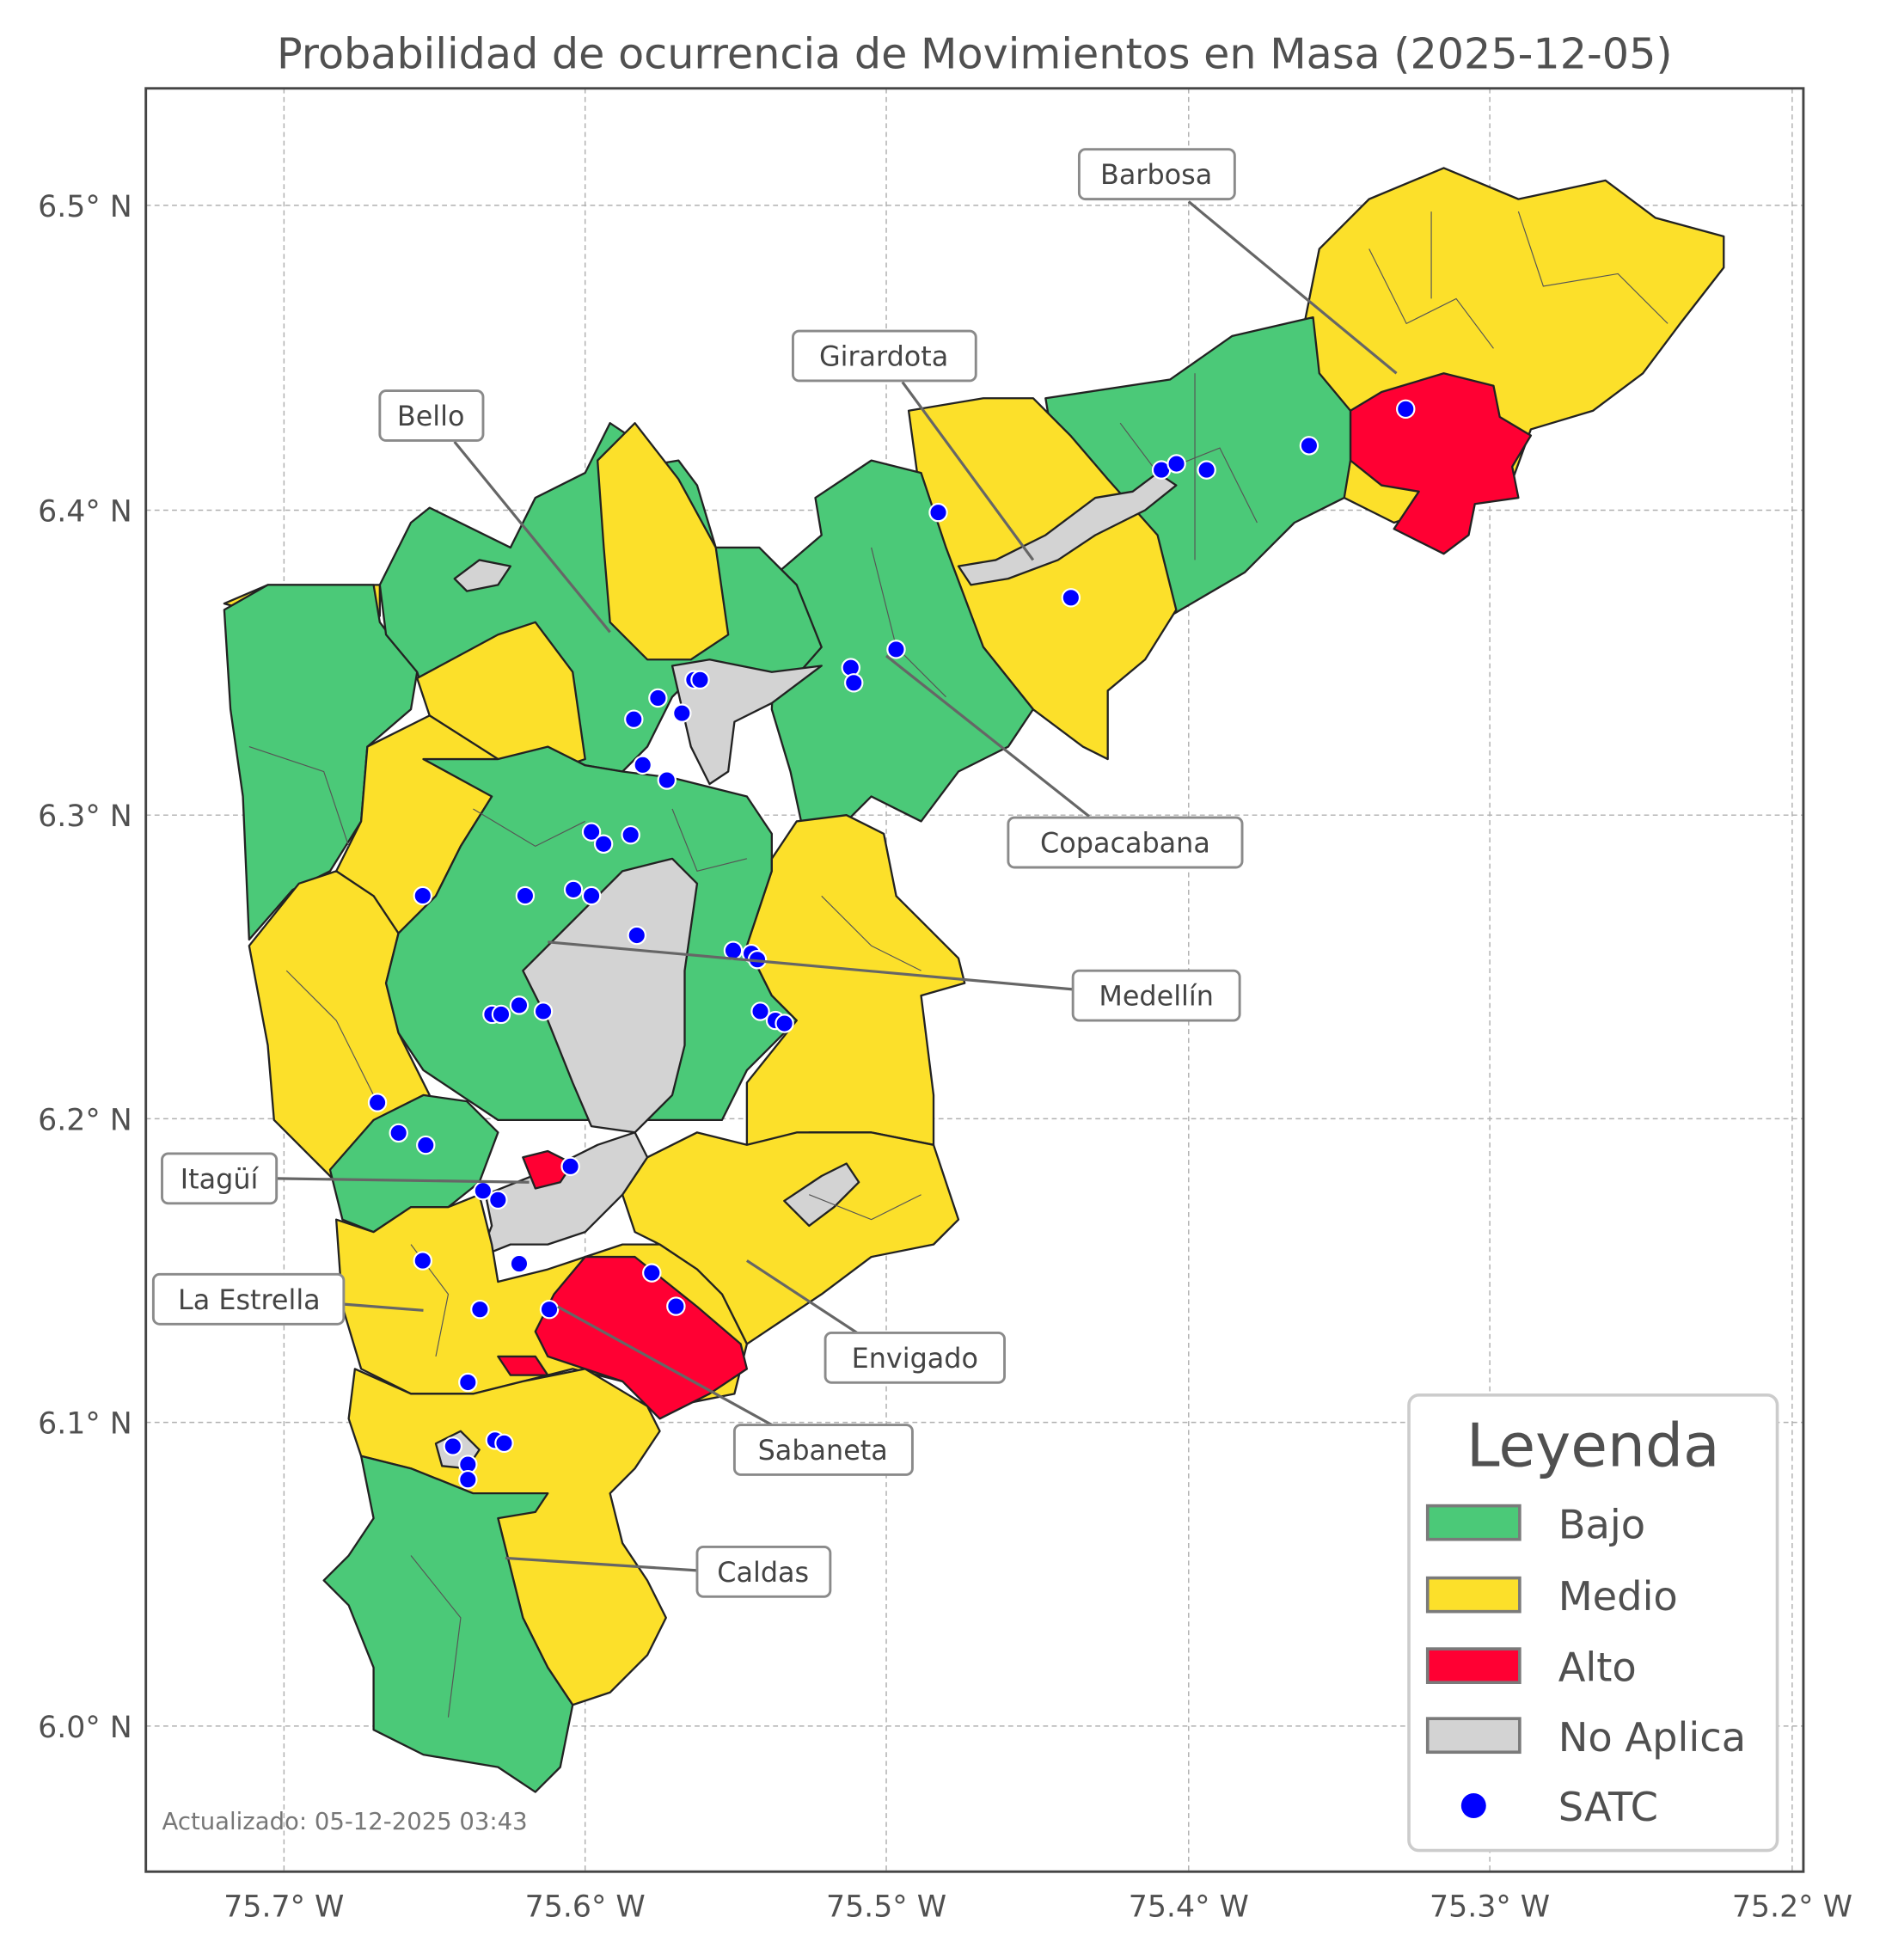 This screenshot has width=1892, height=1960. What do you see at coordinates (1237, 261) in the screenshot?
I see `annotation-barbosa: Barbosa` at bounding box center [1237, 261].